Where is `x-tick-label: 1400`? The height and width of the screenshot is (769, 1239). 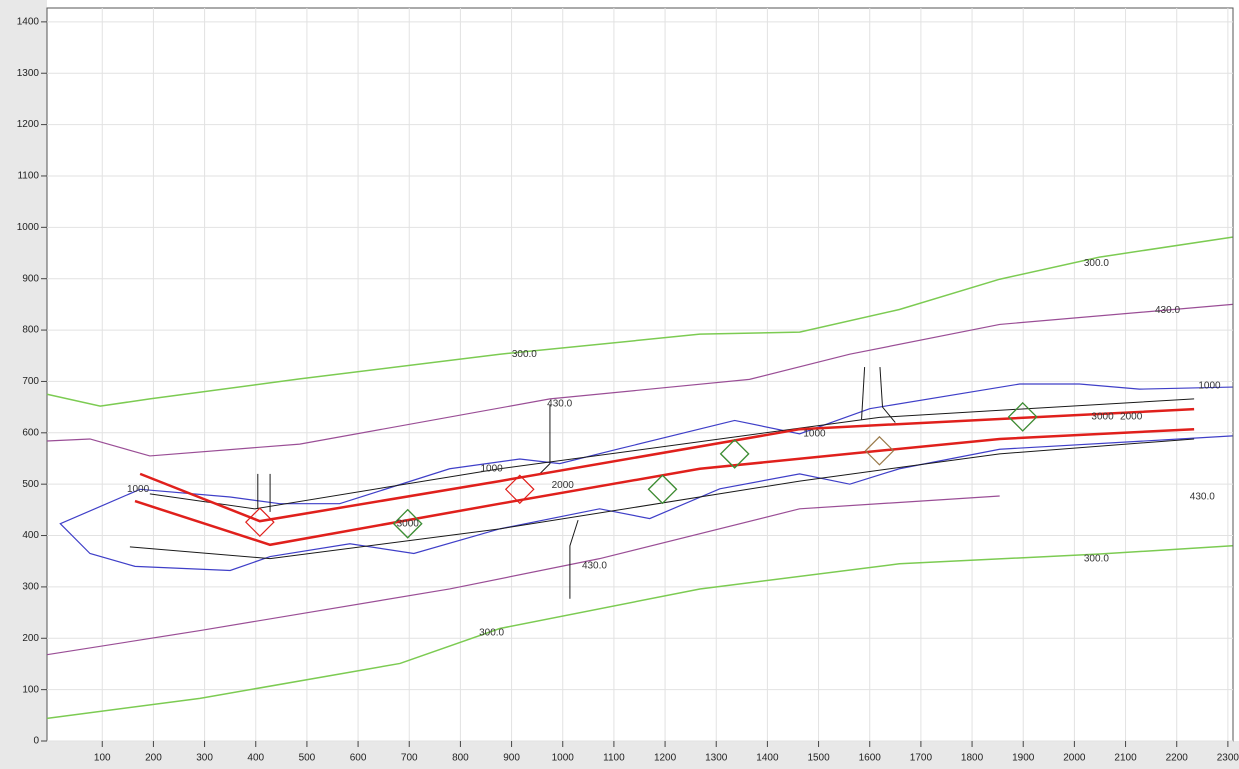 x-tick-label: 1400 is located at coordinates (767, 758).